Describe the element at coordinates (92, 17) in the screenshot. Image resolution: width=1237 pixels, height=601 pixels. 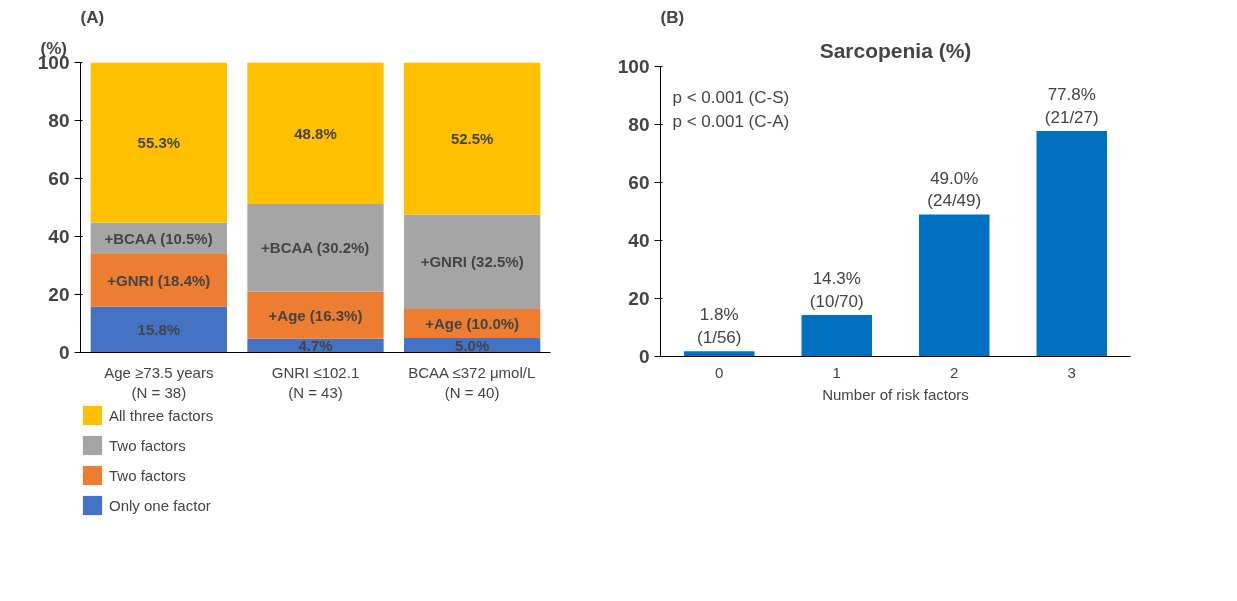
I see `chart-title: (A)` at that location.